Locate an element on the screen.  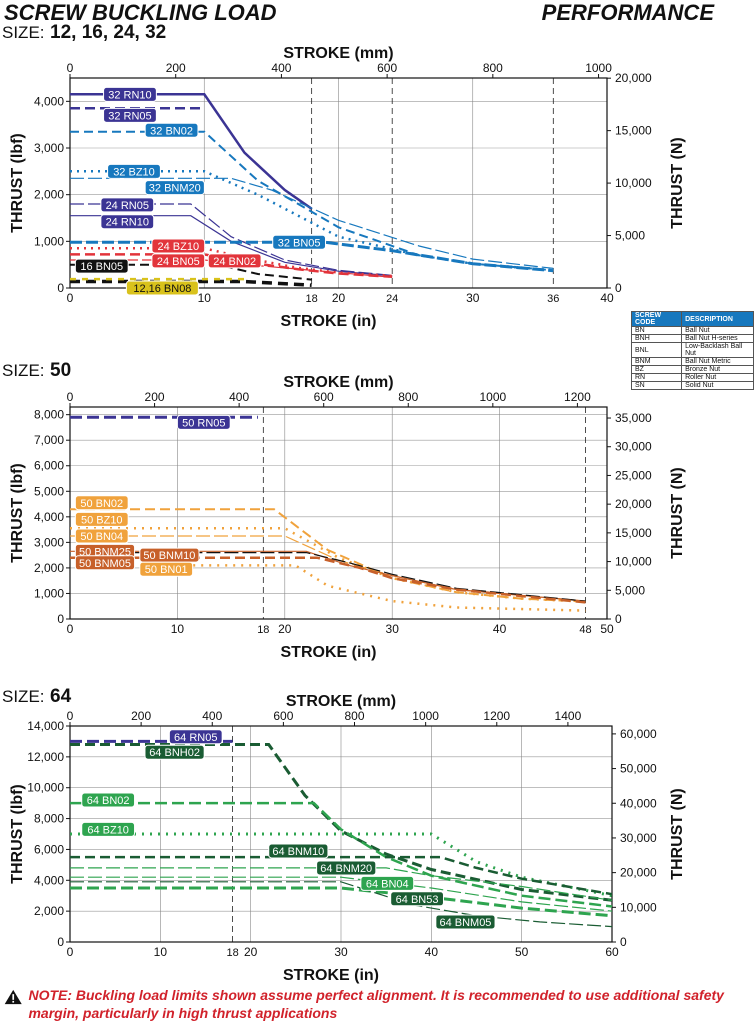
y2-tick-label: 0 is located at coordinates (618, 288).